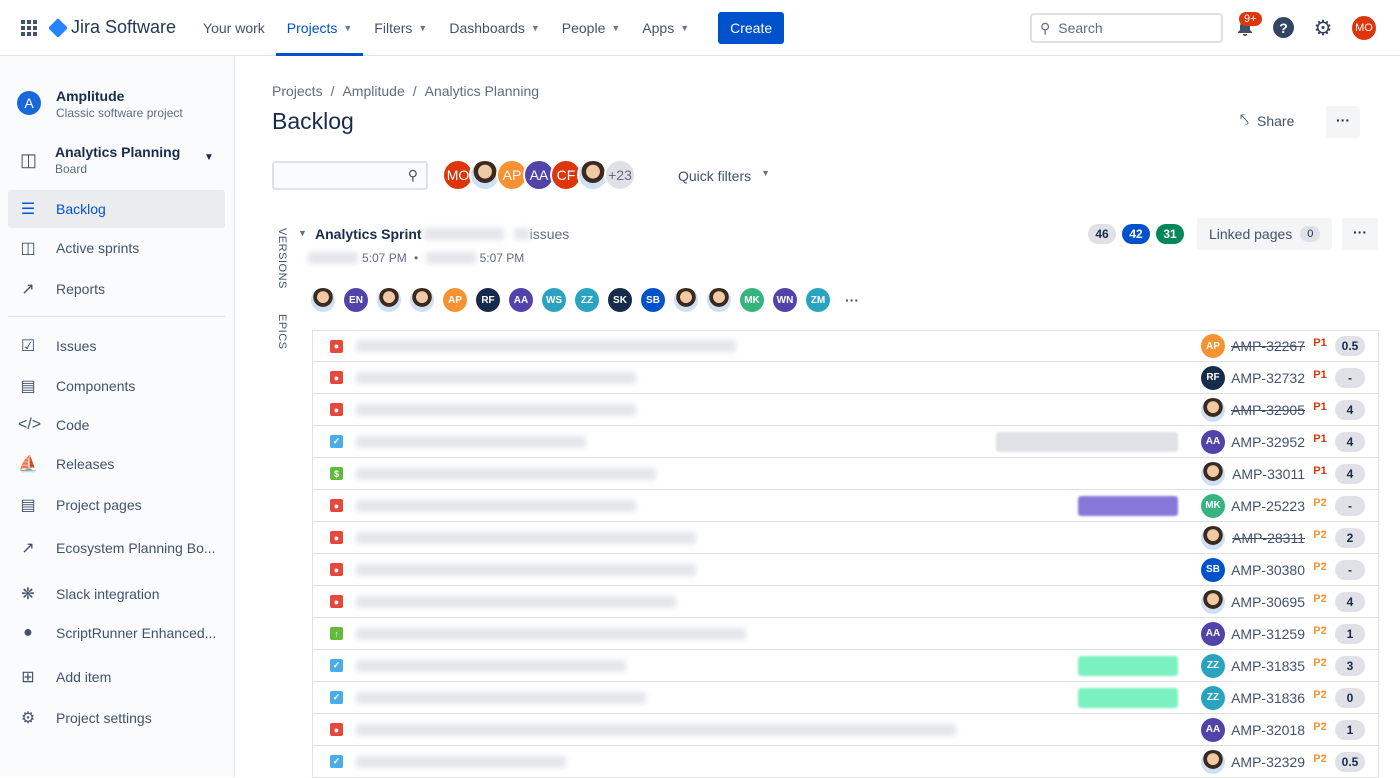  I want to click on nav-your-work: Your work, so click(234, 27).